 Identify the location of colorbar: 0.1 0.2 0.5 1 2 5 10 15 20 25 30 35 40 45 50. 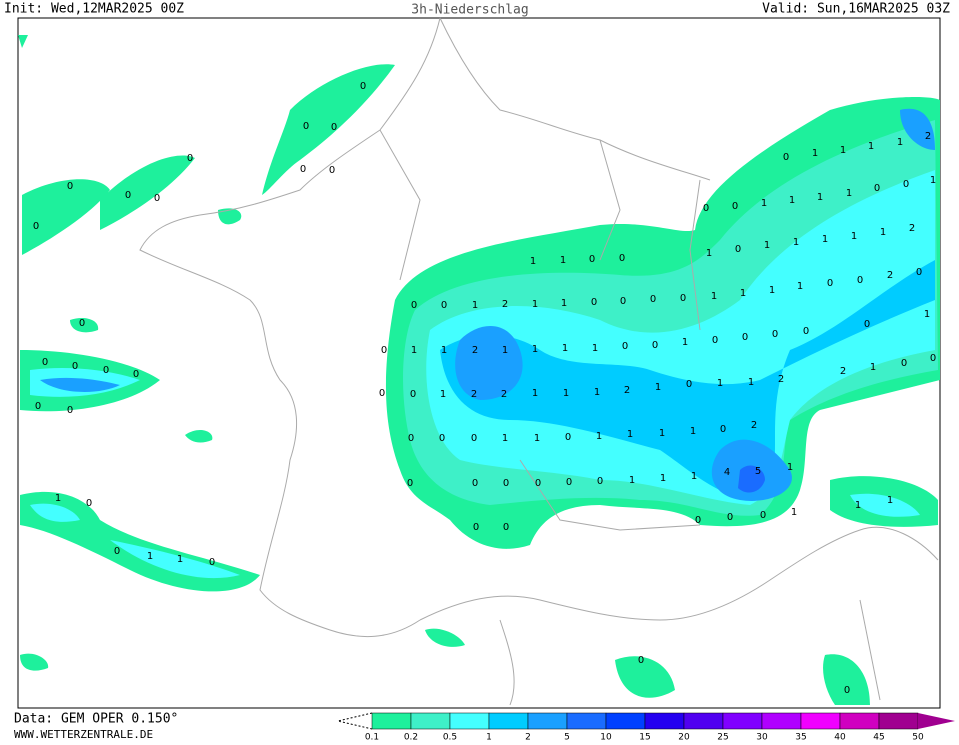
(646, 727).